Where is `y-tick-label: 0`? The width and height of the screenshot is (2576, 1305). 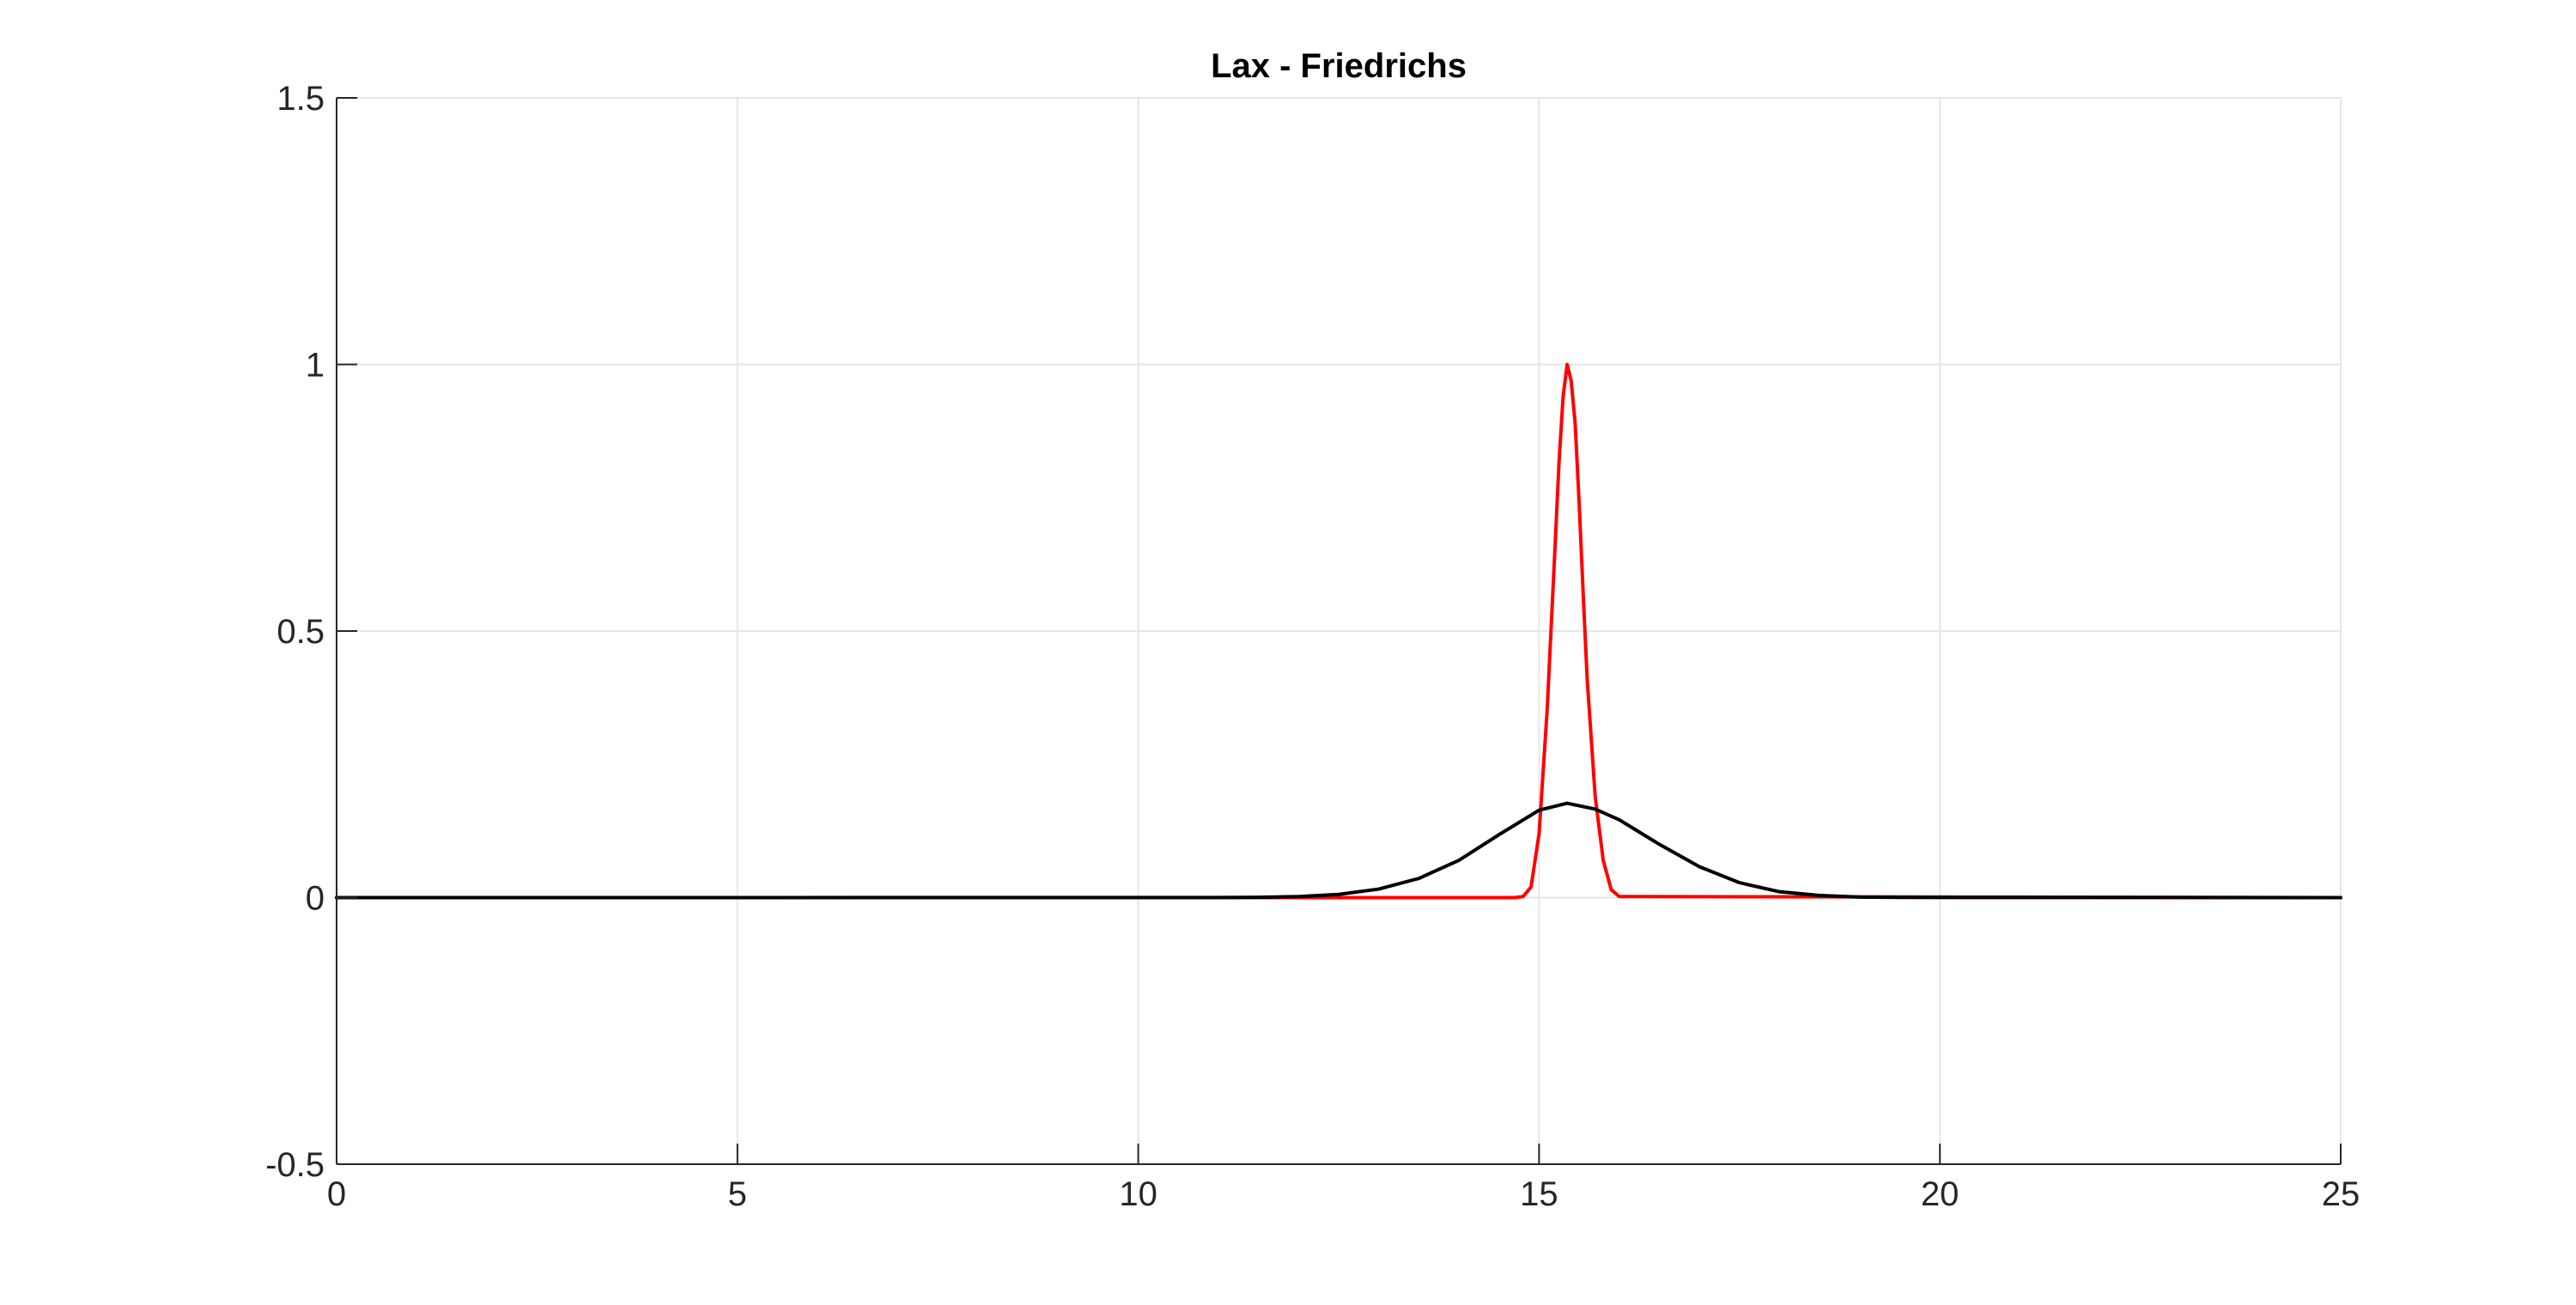 y-tick-label: 0 is located at coordinates (315, 899).